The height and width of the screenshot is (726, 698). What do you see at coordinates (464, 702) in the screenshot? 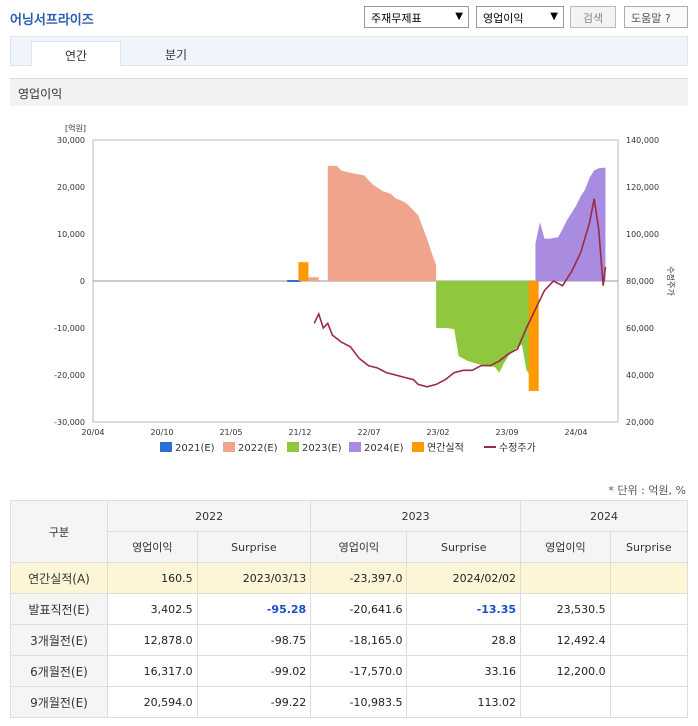
I see `table-cell: 113.02` at bounding box center [464, 702].